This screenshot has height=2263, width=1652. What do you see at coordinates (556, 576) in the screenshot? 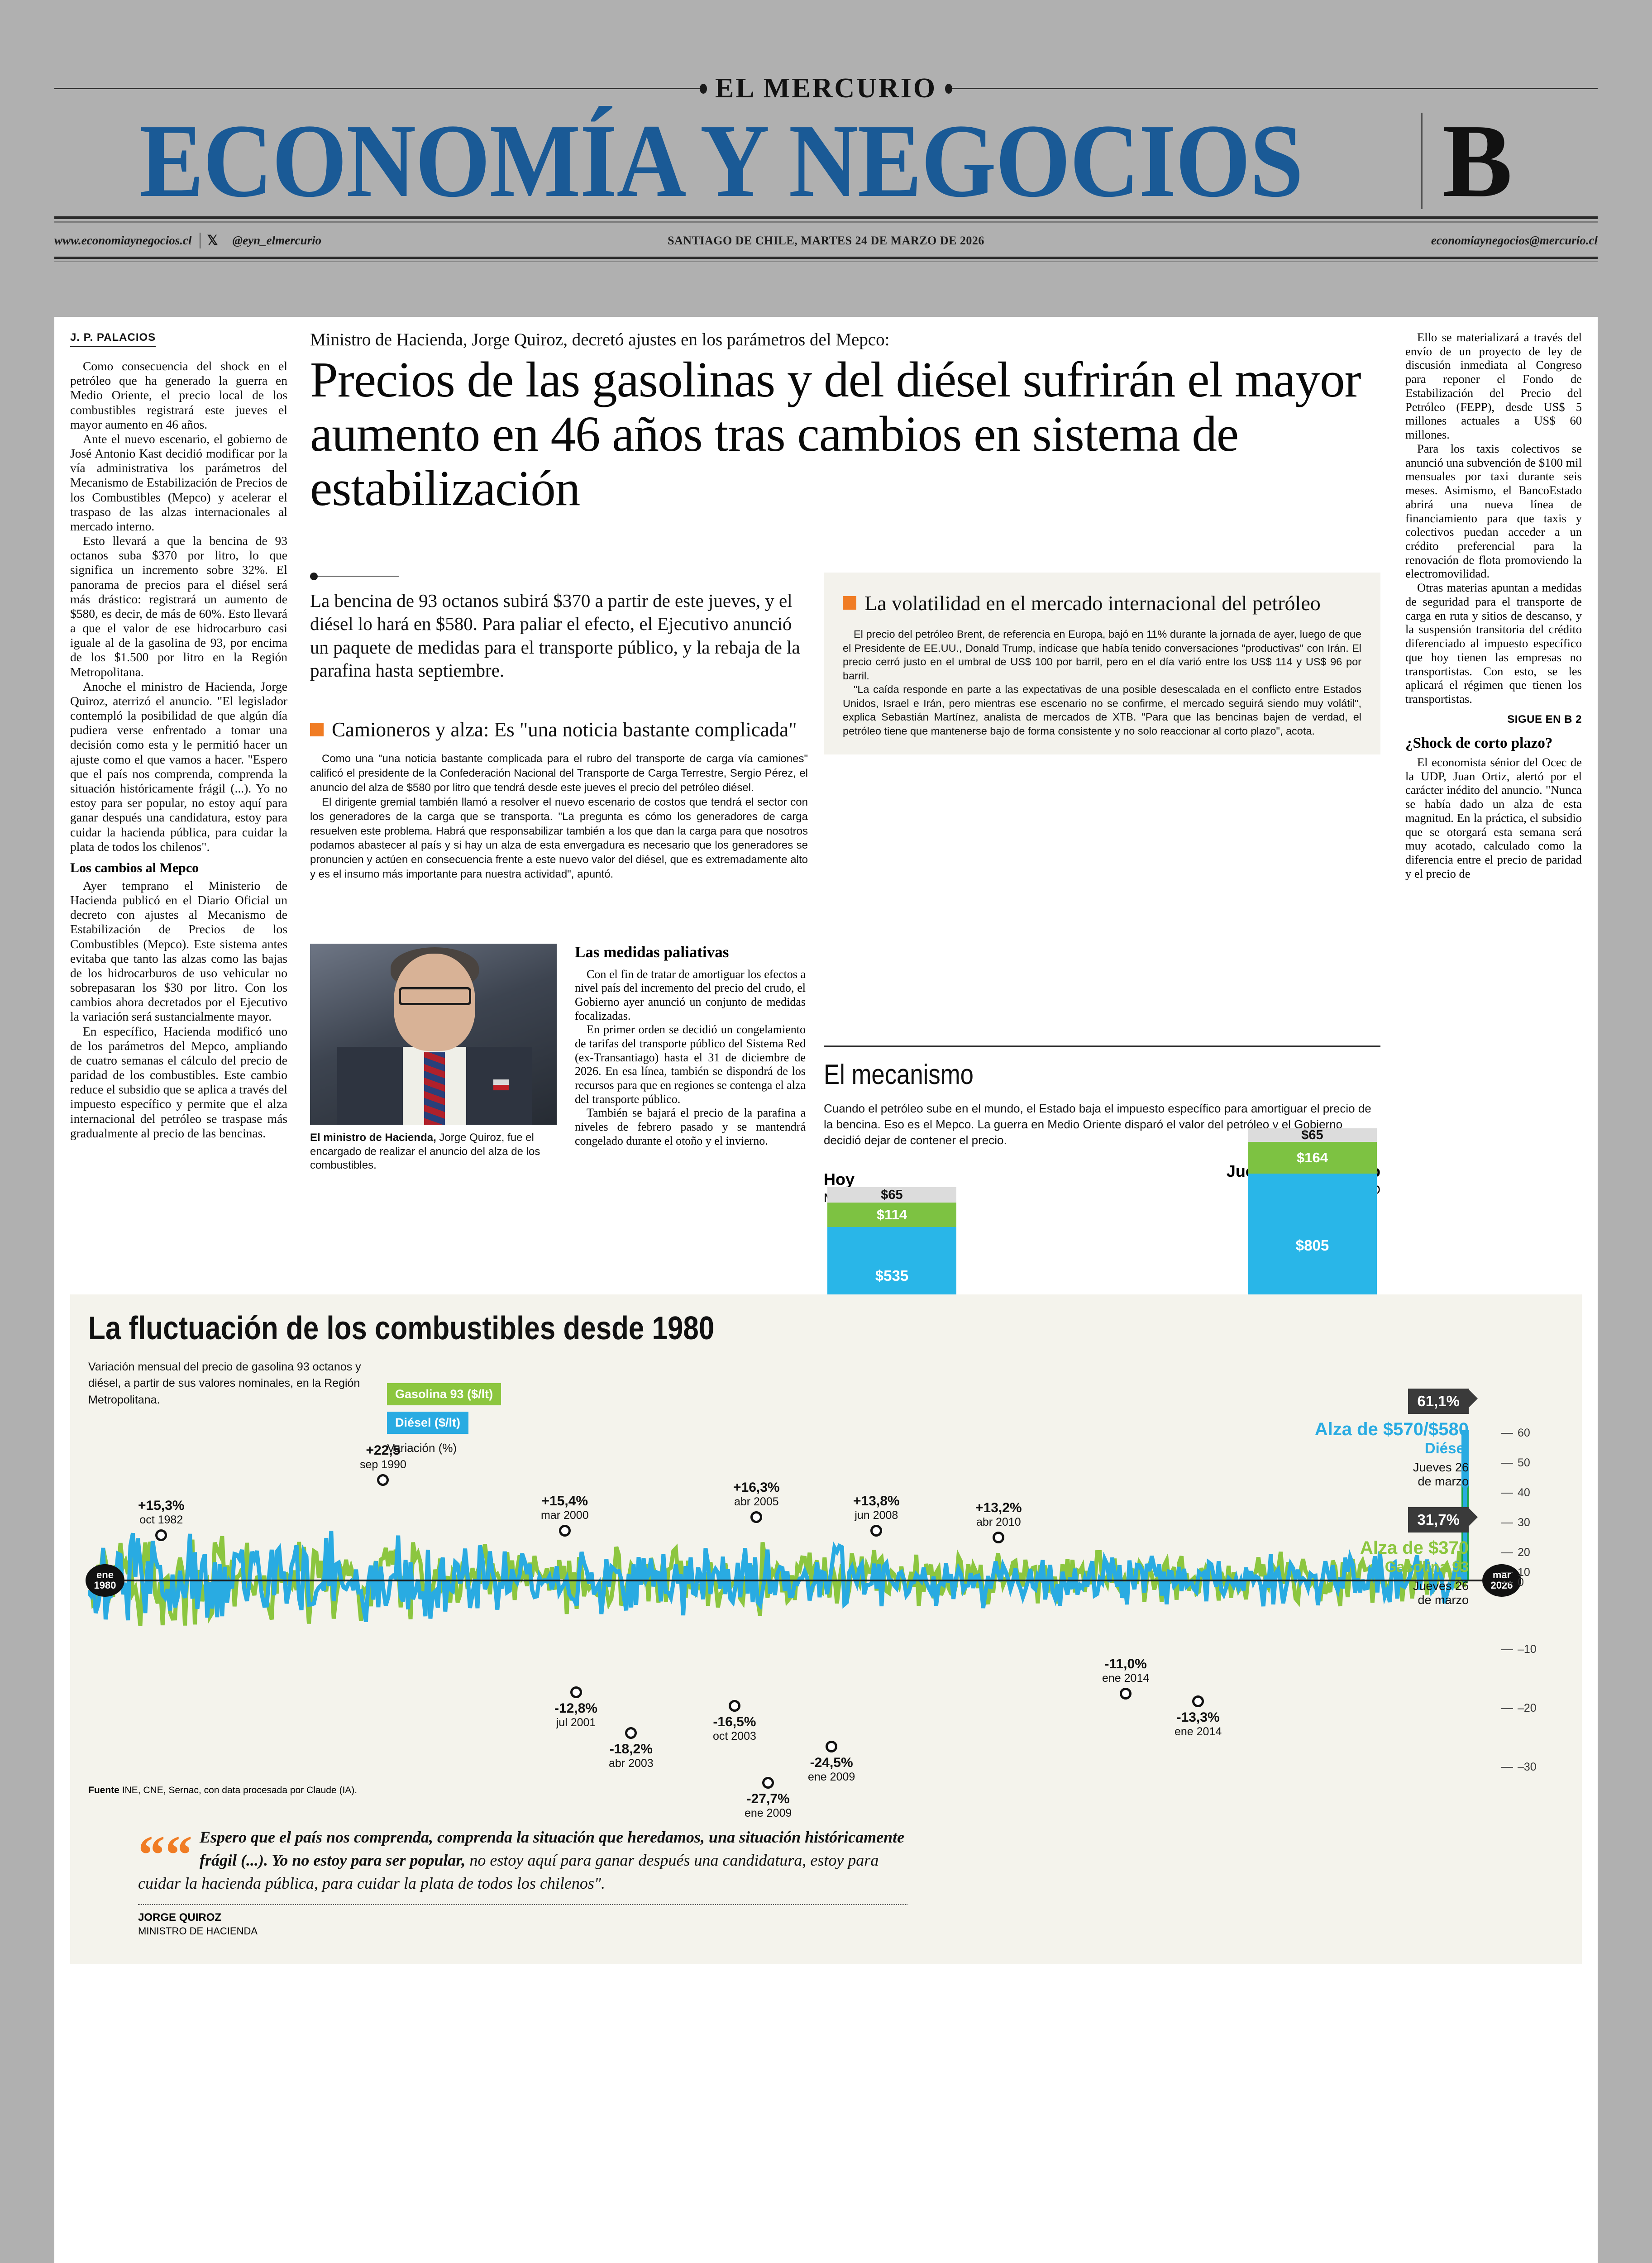
I see `bullet-rule` at bounding box center [556, 576].